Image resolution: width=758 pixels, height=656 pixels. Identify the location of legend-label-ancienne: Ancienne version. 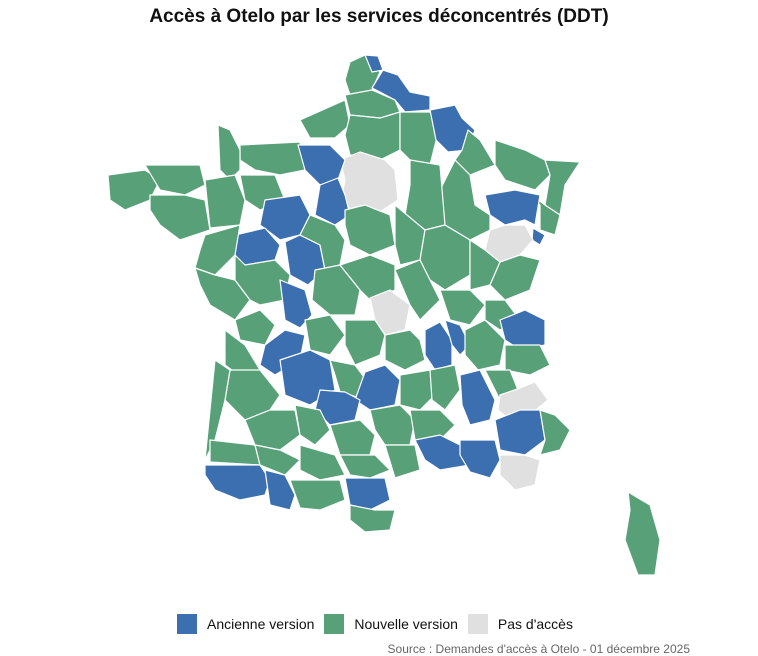
(261, 624).